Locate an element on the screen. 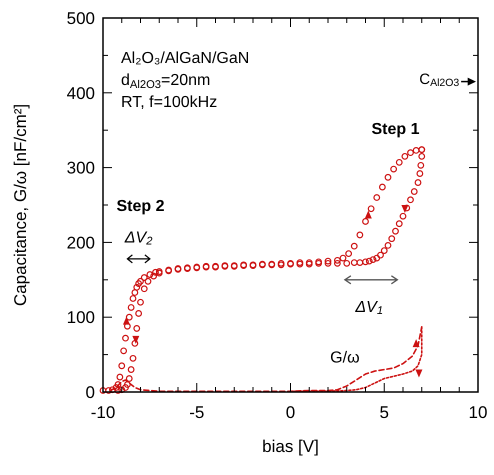  x-tick-label: 5 is located at coordinates (384, 412).